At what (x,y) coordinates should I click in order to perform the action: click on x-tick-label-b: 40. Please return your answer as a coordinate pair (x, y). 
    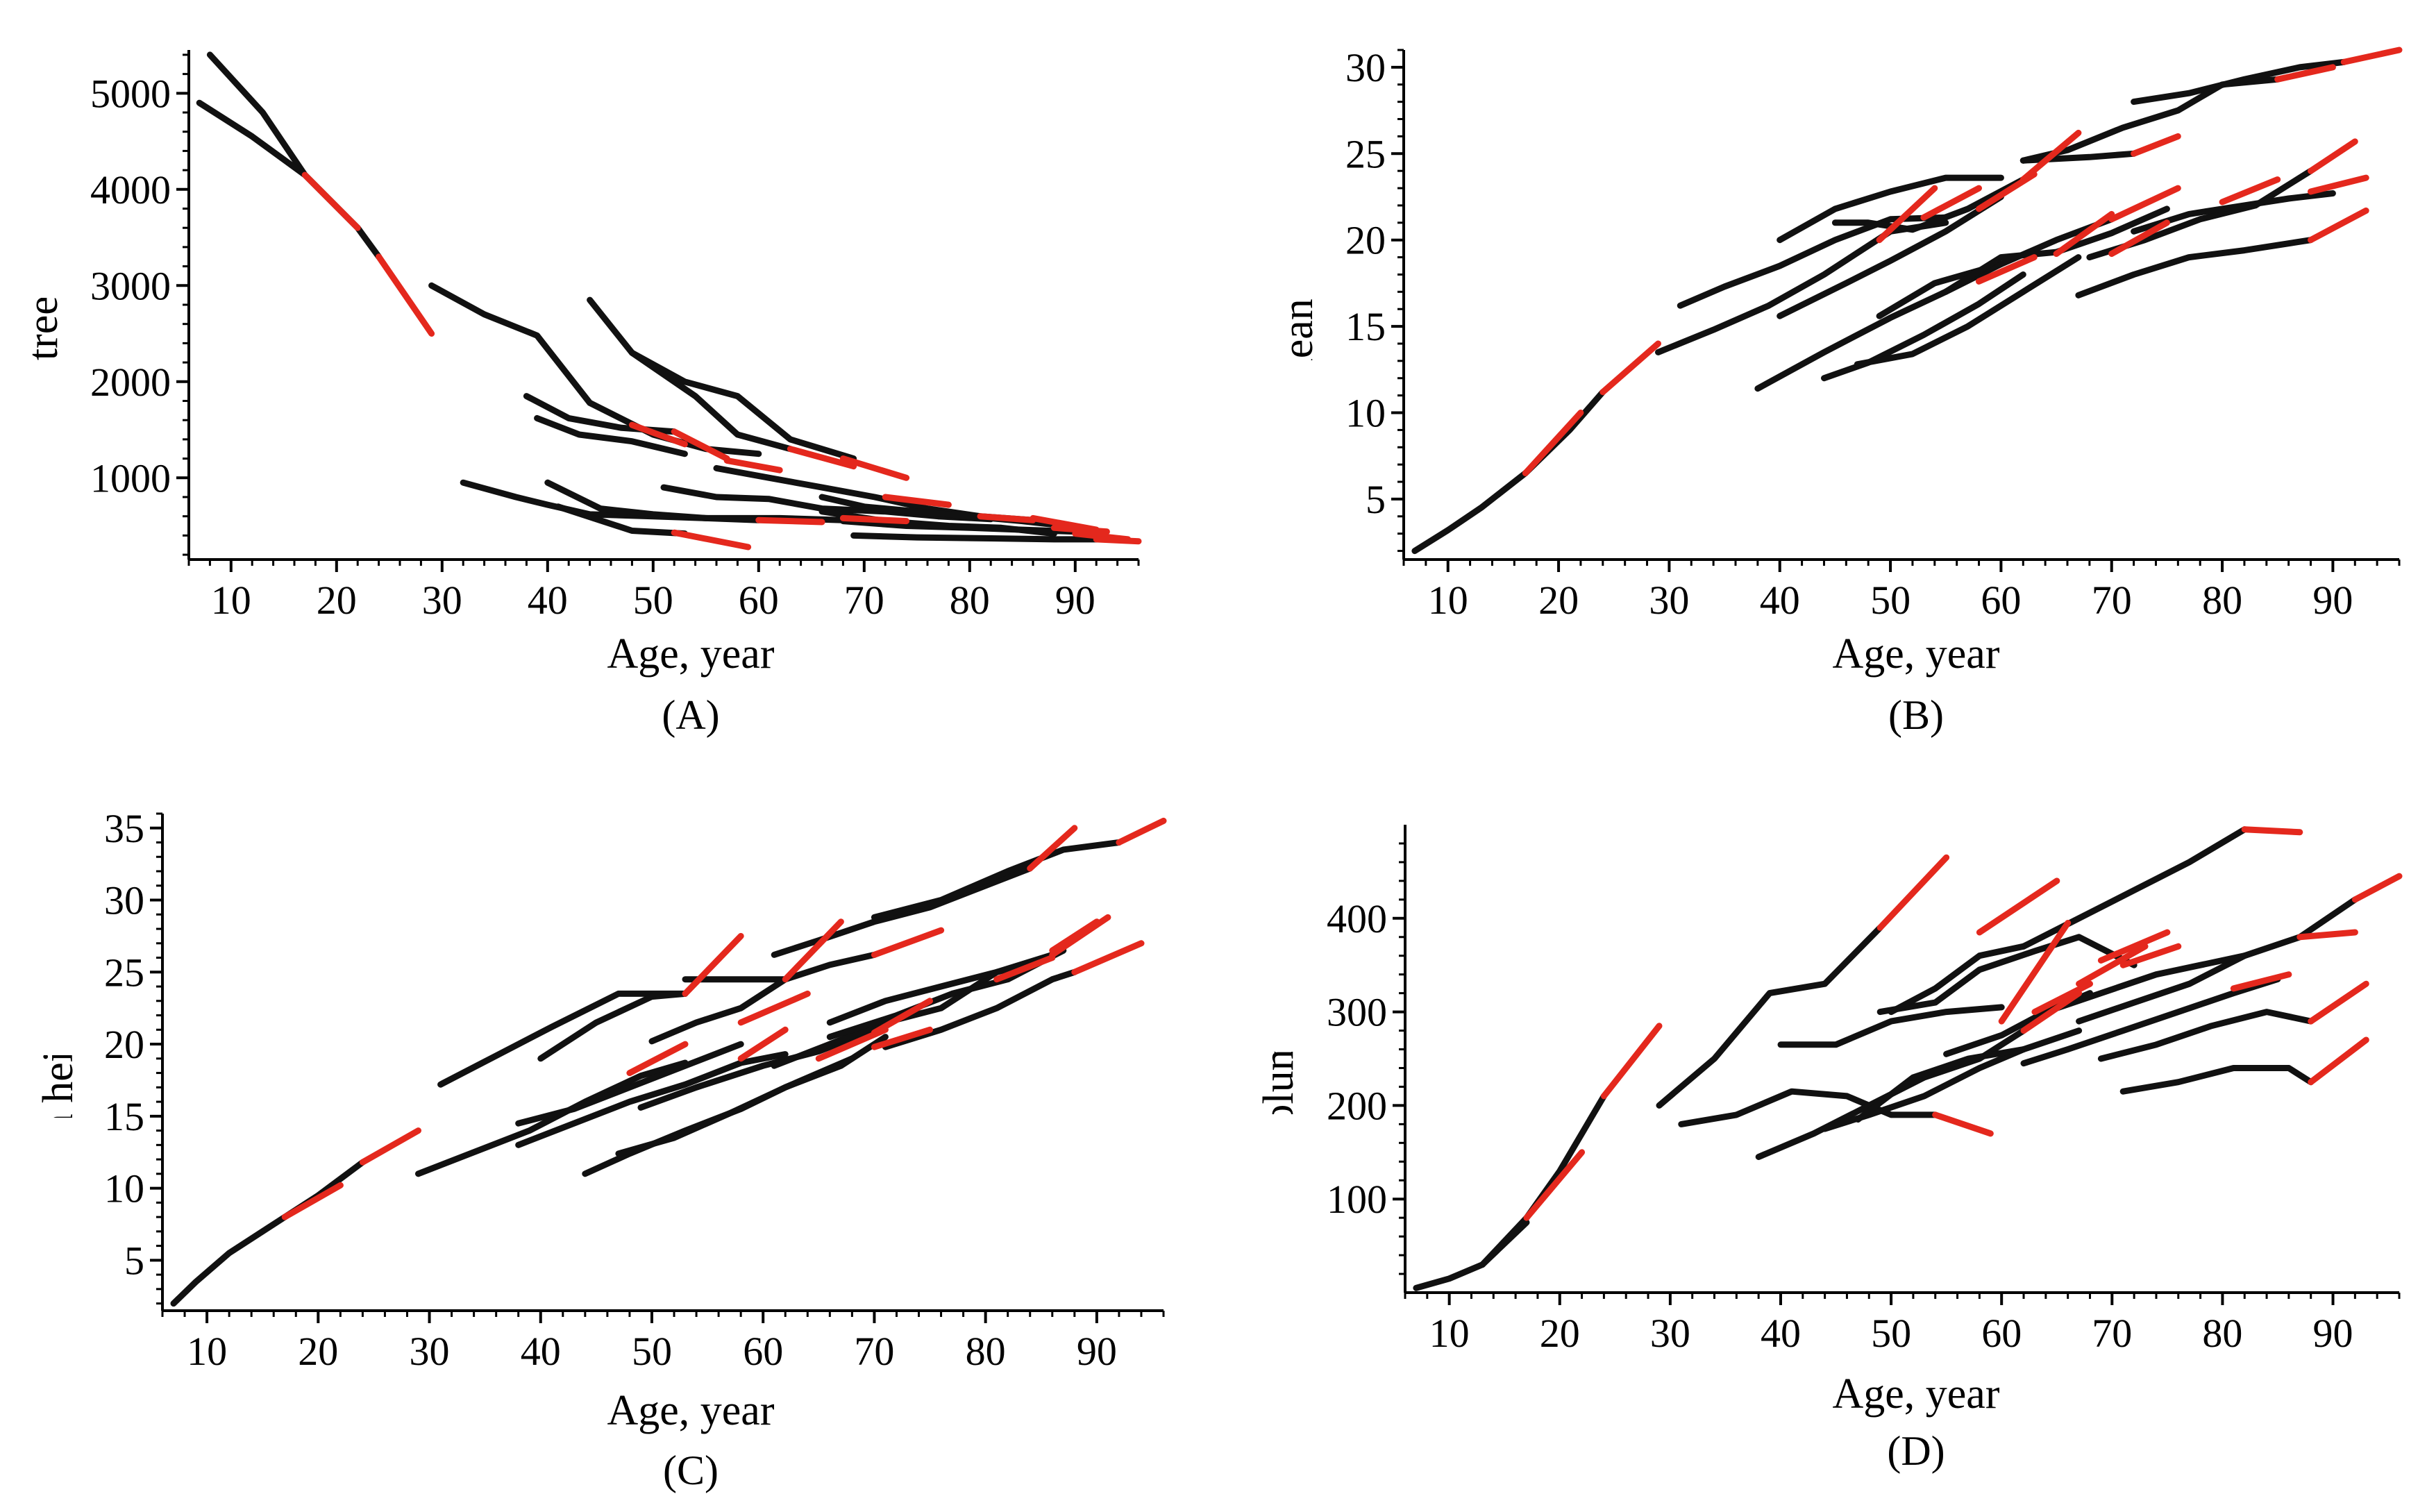
    Looking at the image, I should click on (1780, 600).